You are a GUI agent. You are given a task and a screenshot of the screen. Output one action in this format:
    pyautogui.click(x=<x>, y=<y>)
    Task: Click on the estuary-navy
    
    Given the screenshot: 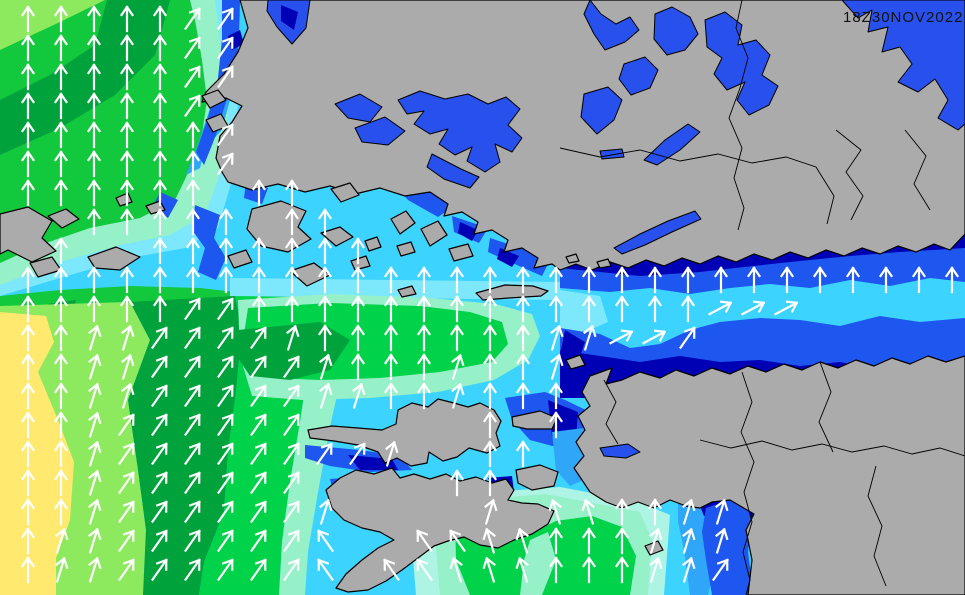 What is the action you would take?
    pyautogui.click(x=289, y=17)
    